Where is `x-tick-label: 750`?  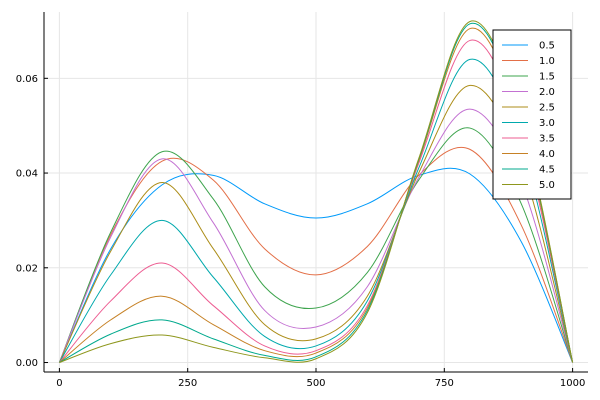
x-tick-label: 750 is located at coordinates (444, 383).